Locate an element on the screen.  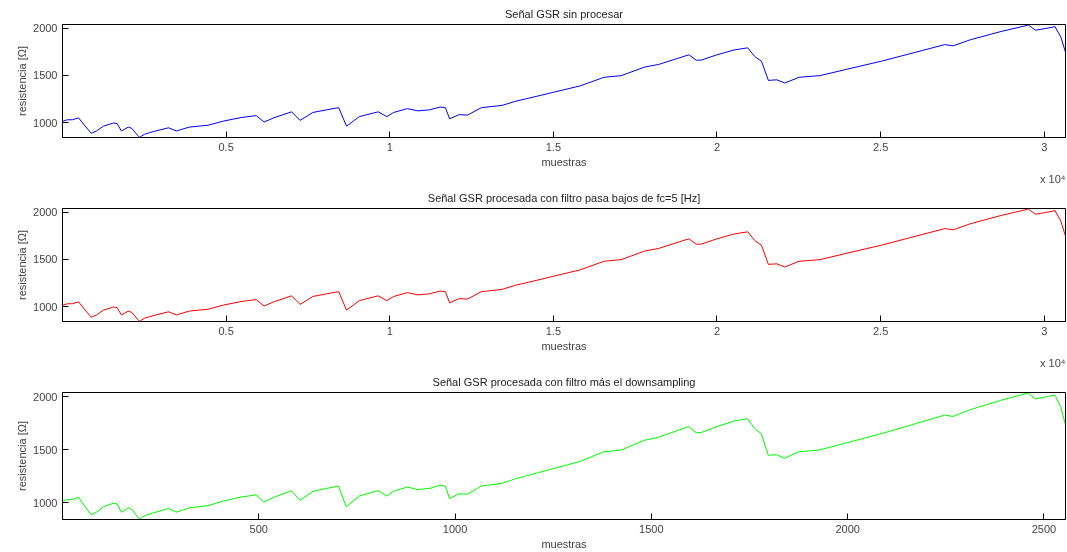
chart-title: Señal GSR procesada con filtro pasa bajos de fc=5 [Hz] is located at coordinates (564, 197).